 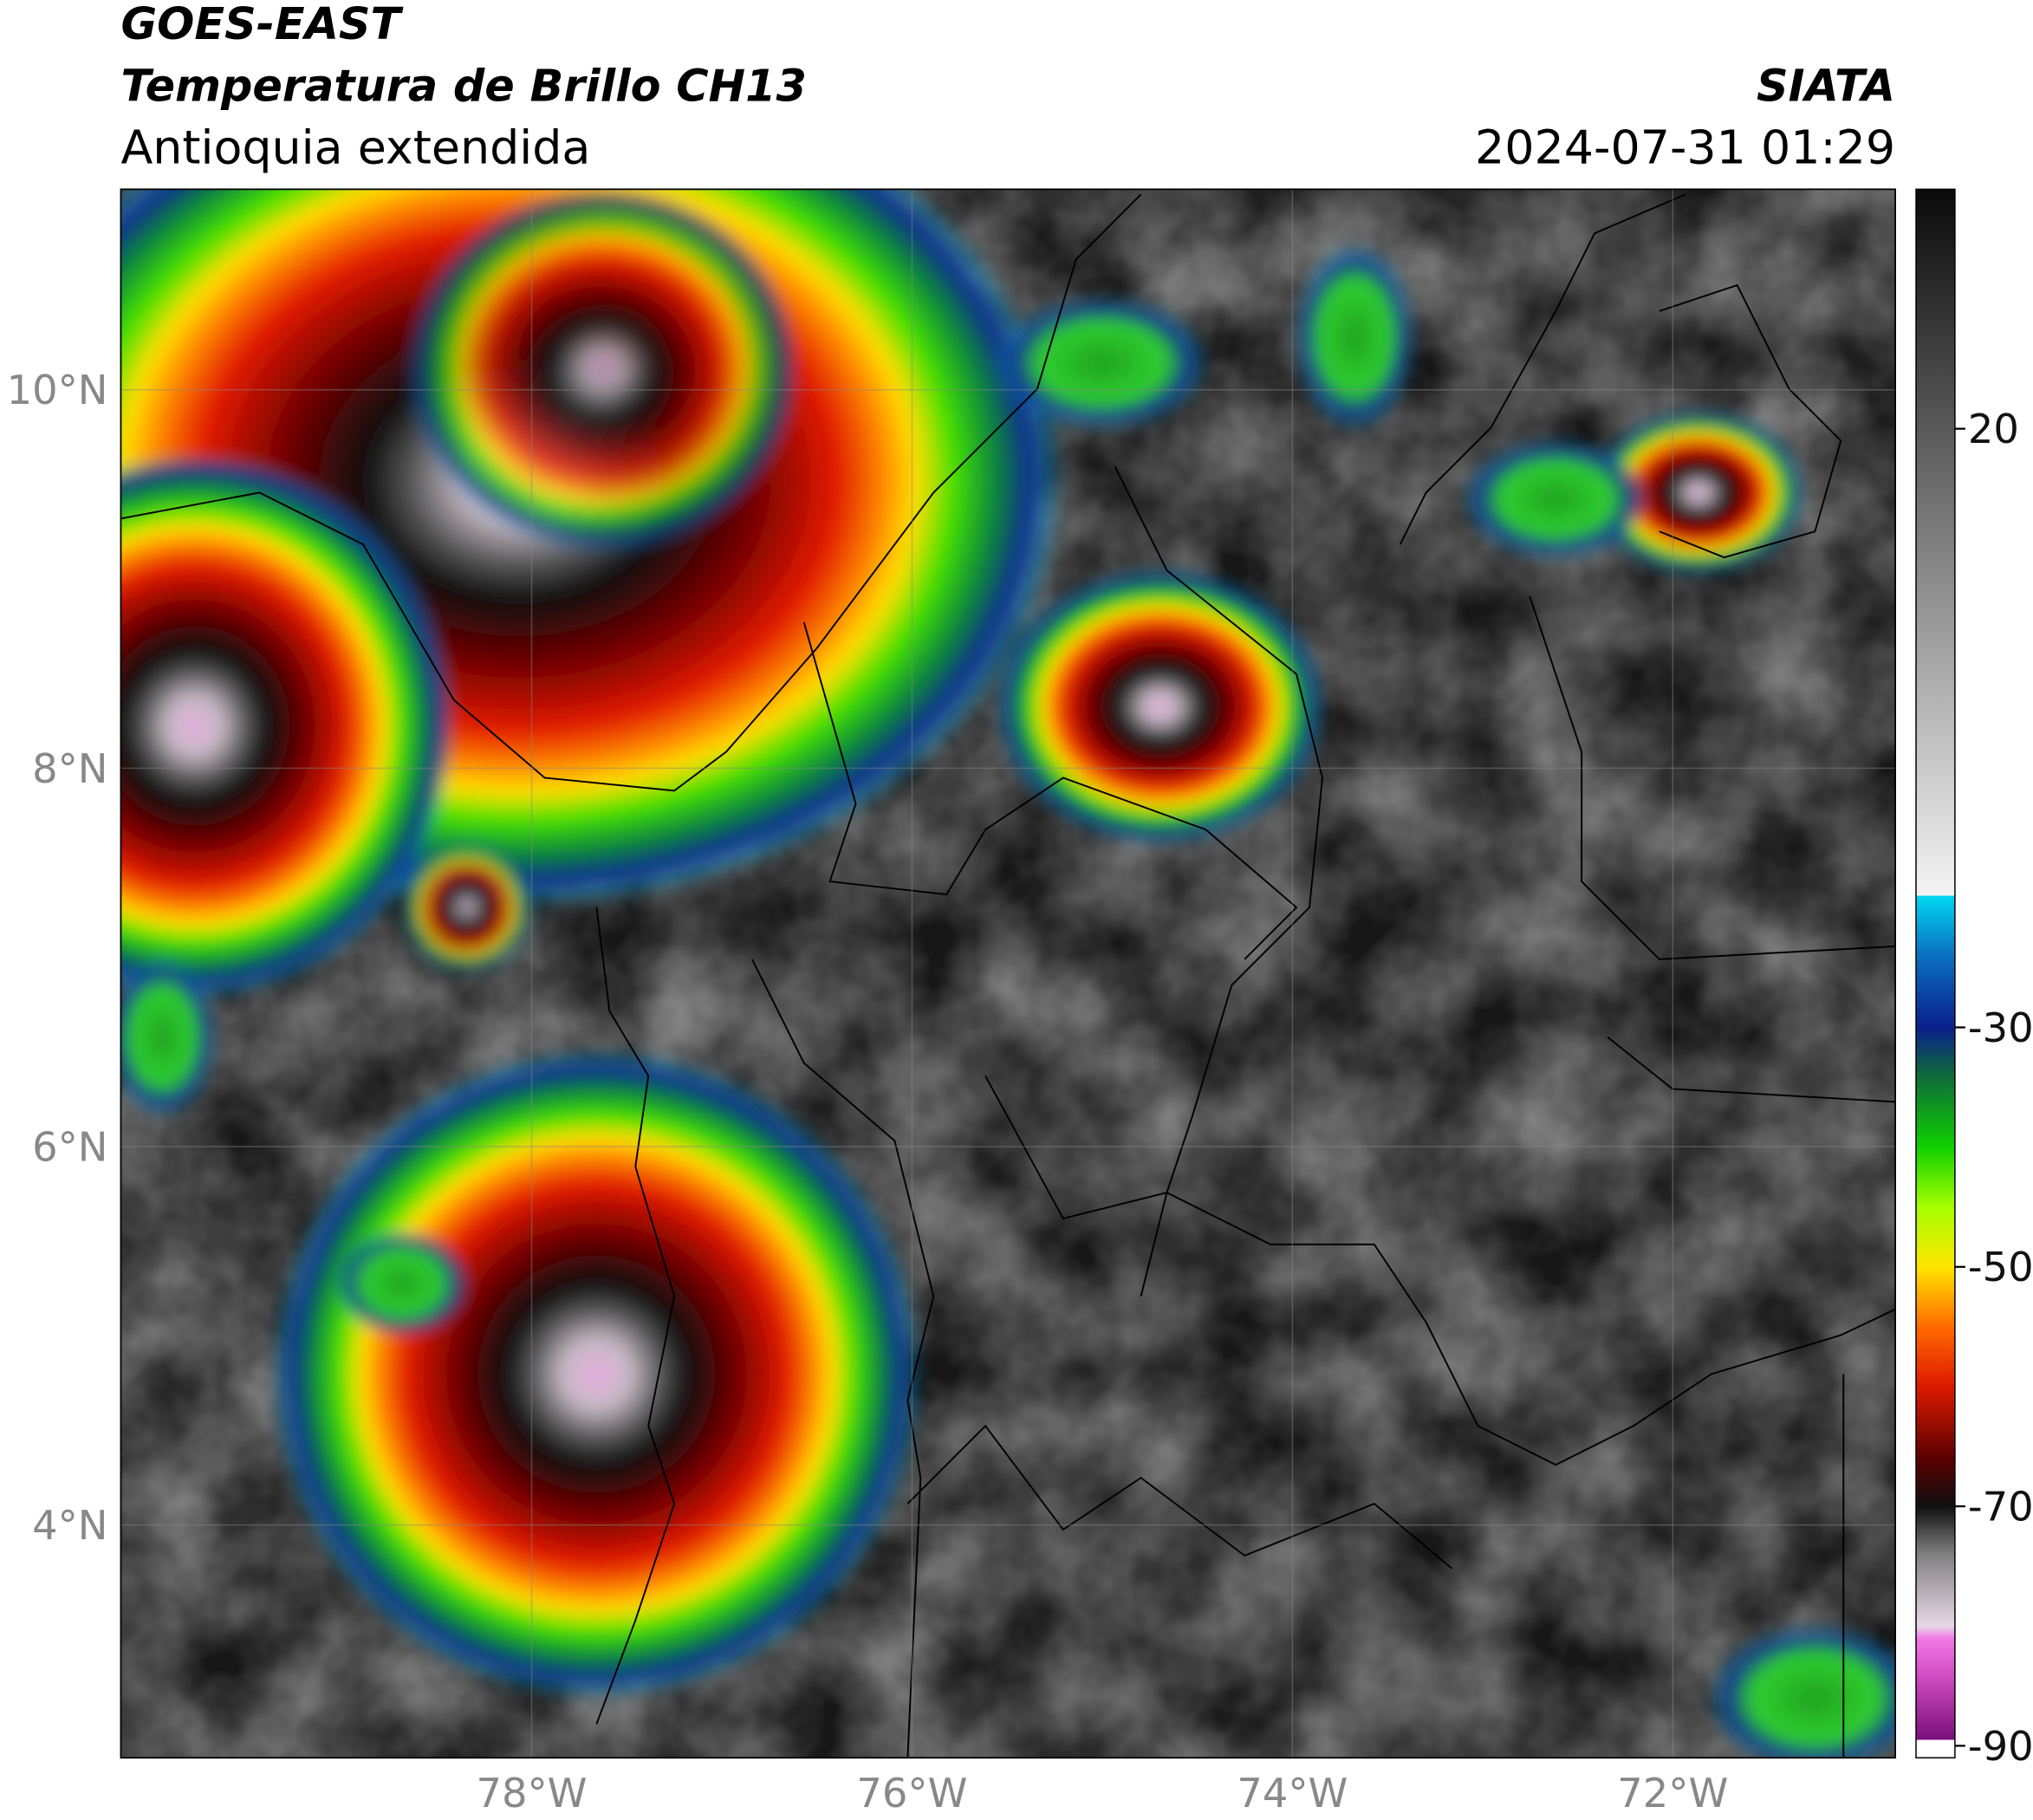 I want to click on datetime: 2024-07-31 01:29, so click(x=1685, y=147).